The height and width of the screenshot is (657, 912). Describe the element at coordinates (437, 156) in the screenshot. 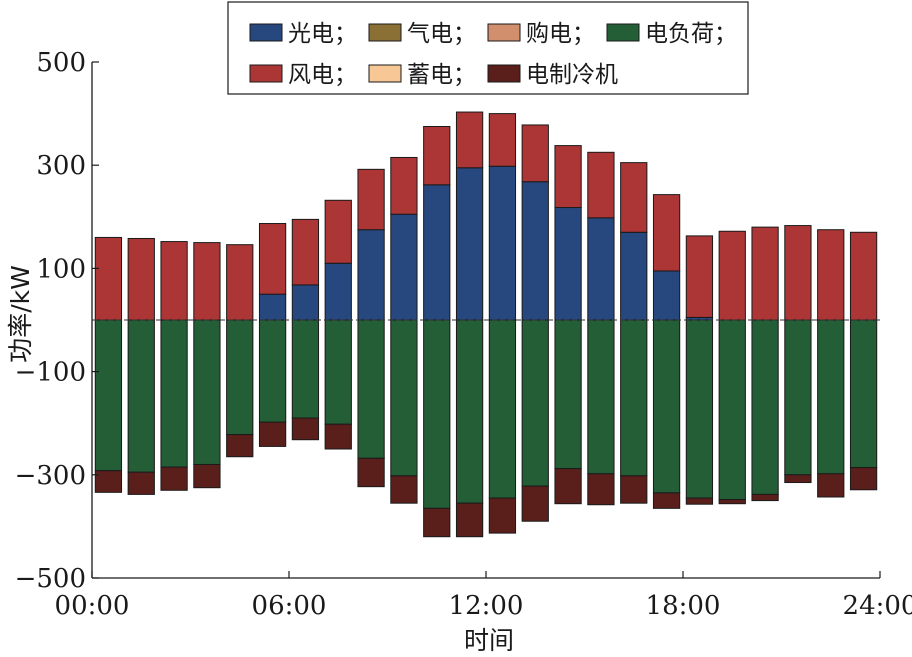

I see `bar-风电-11` at that location.